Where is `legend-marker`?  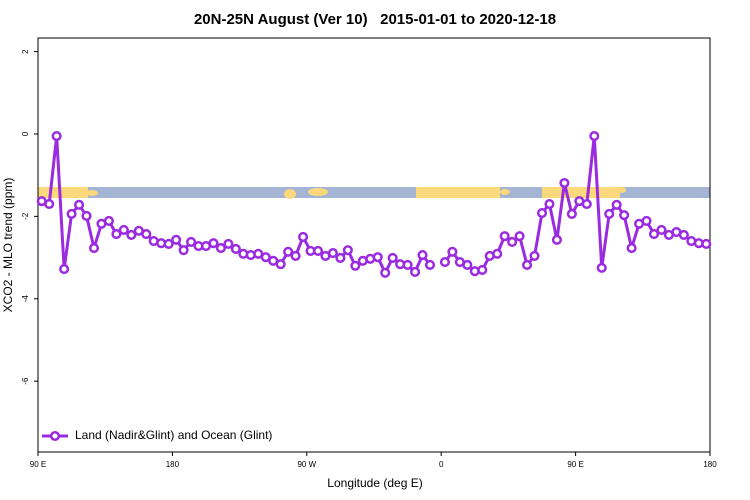 legend-marker is located at coordinates (55, 436).